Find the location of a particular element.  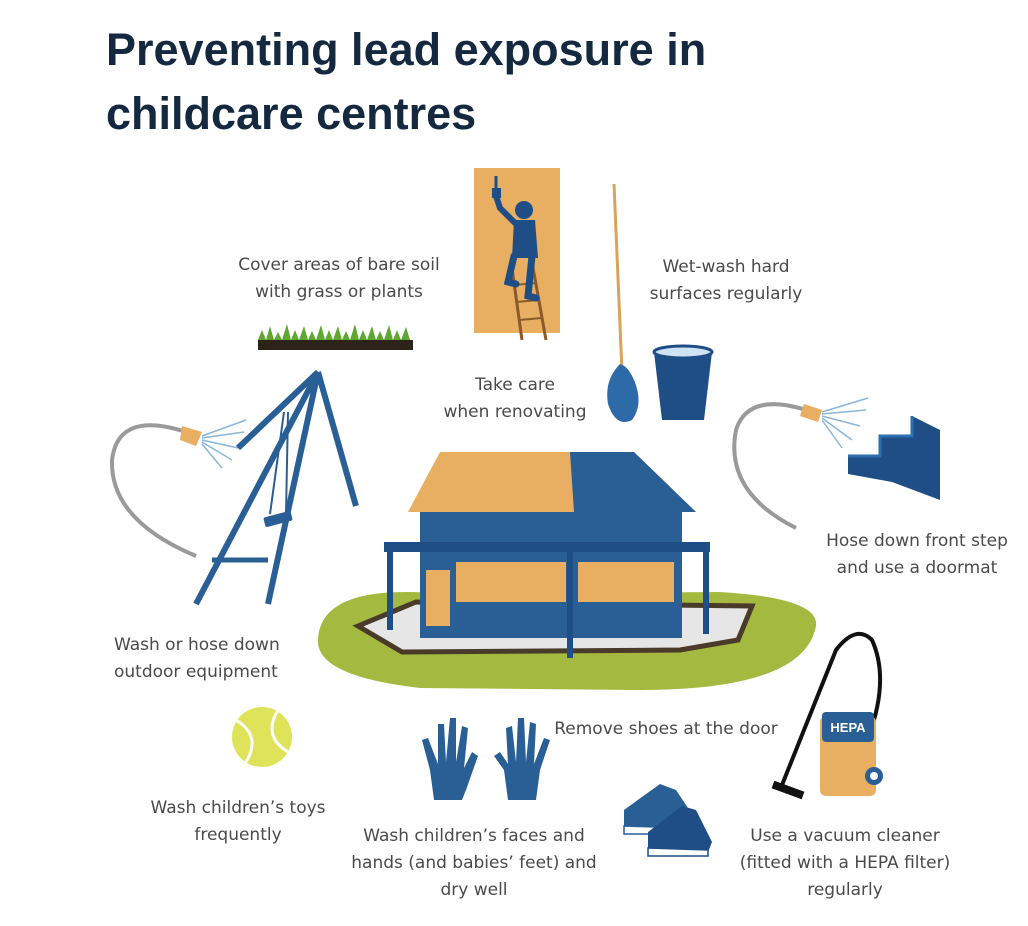

hands-icon is located at coordinates (486, 759).